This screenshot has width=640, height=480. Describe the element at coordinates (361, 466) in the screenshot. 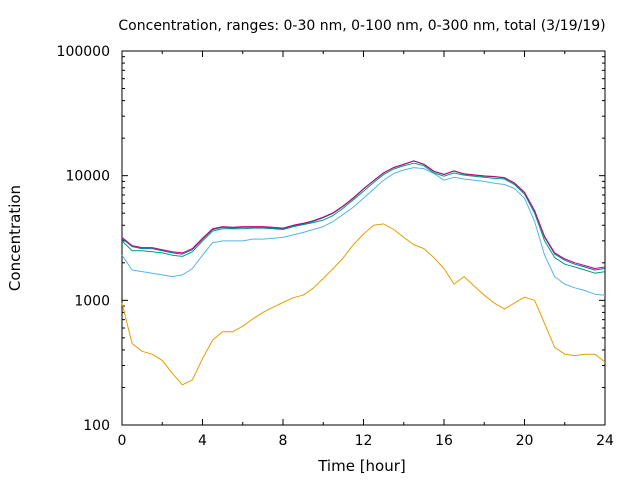

I see `x-axis-label: Time [hour]` at that location.